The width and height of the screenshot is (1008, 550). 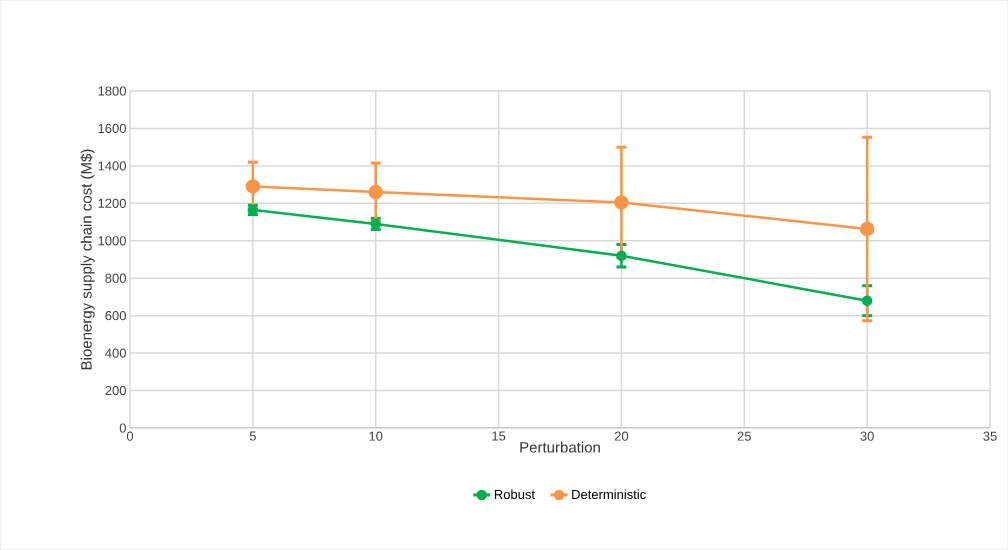 I want to click on x-axis-title: Perturbation, so click(x=560, y=447).